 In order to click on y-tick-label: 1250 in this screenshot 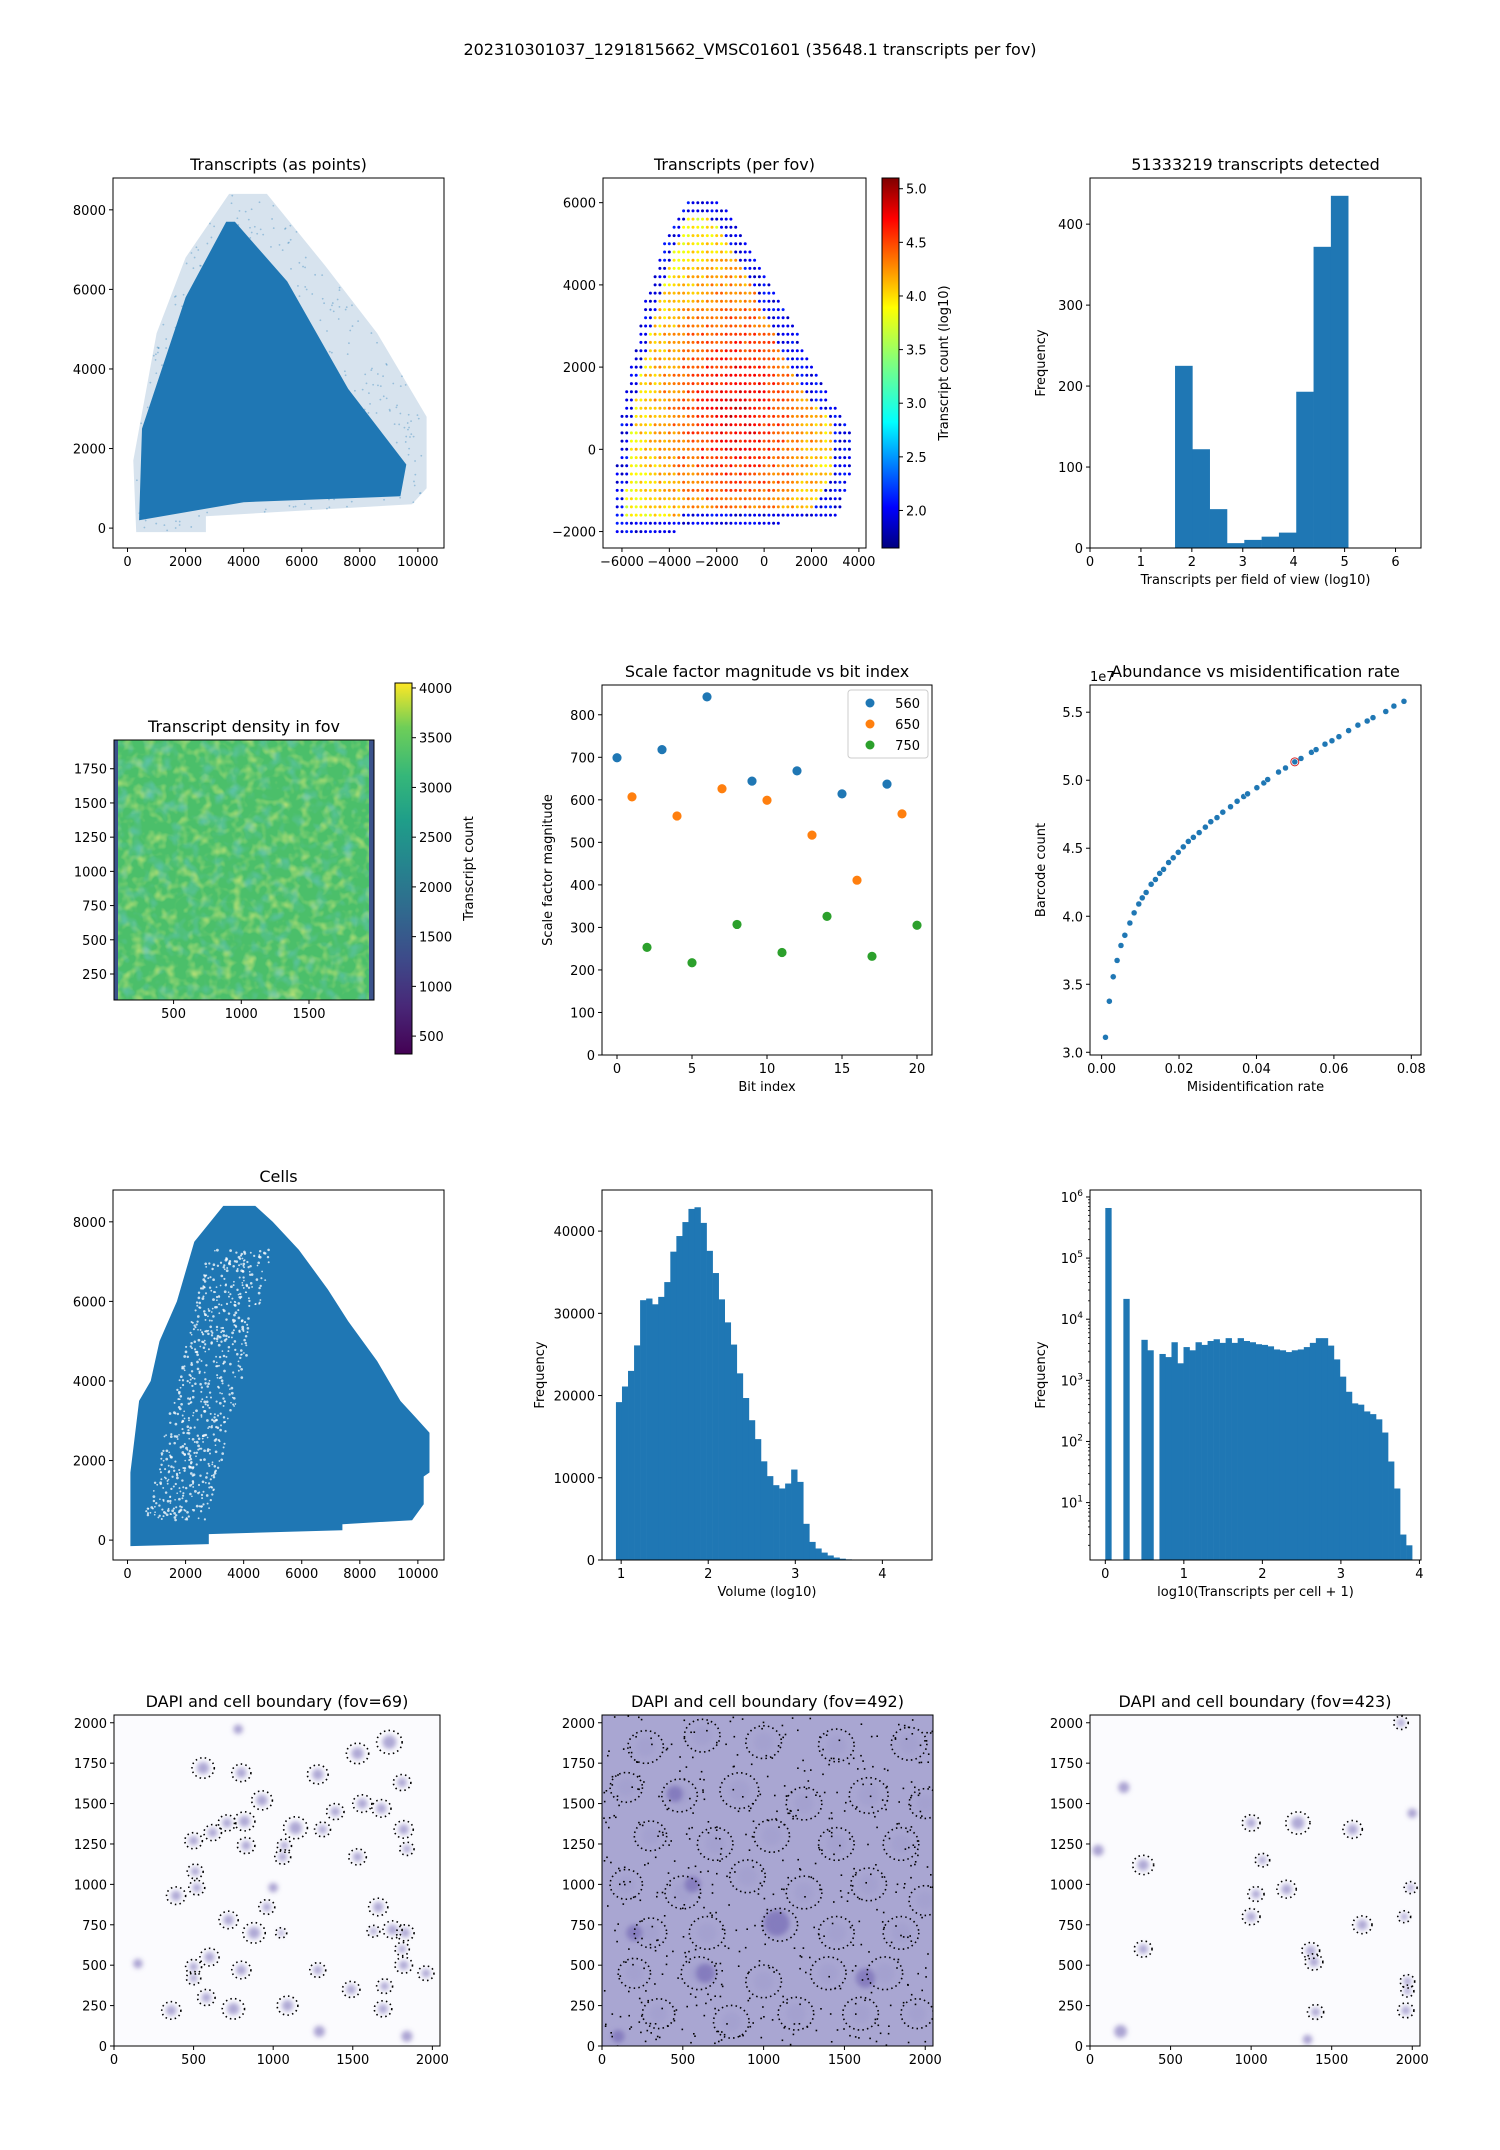, I will do `click(90, 838)`.